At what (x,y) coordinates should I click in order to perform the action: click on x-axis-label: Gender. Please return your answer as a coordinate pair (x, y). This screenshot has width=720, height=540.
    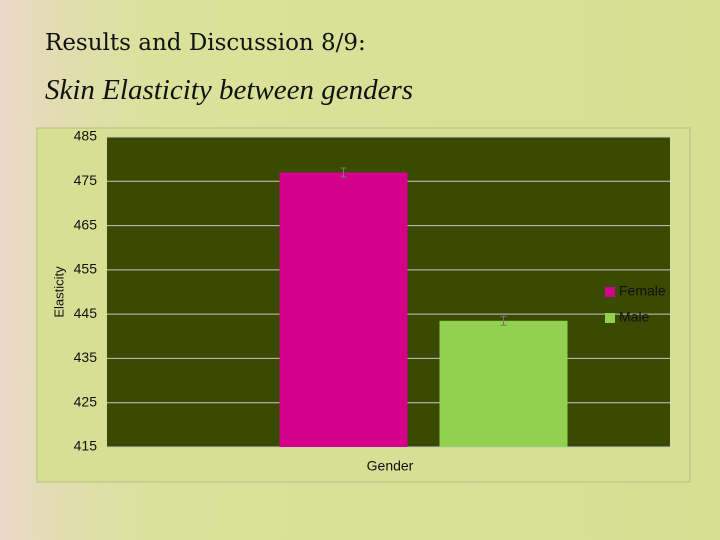
    Looking at the image, I should click on (390, 466).